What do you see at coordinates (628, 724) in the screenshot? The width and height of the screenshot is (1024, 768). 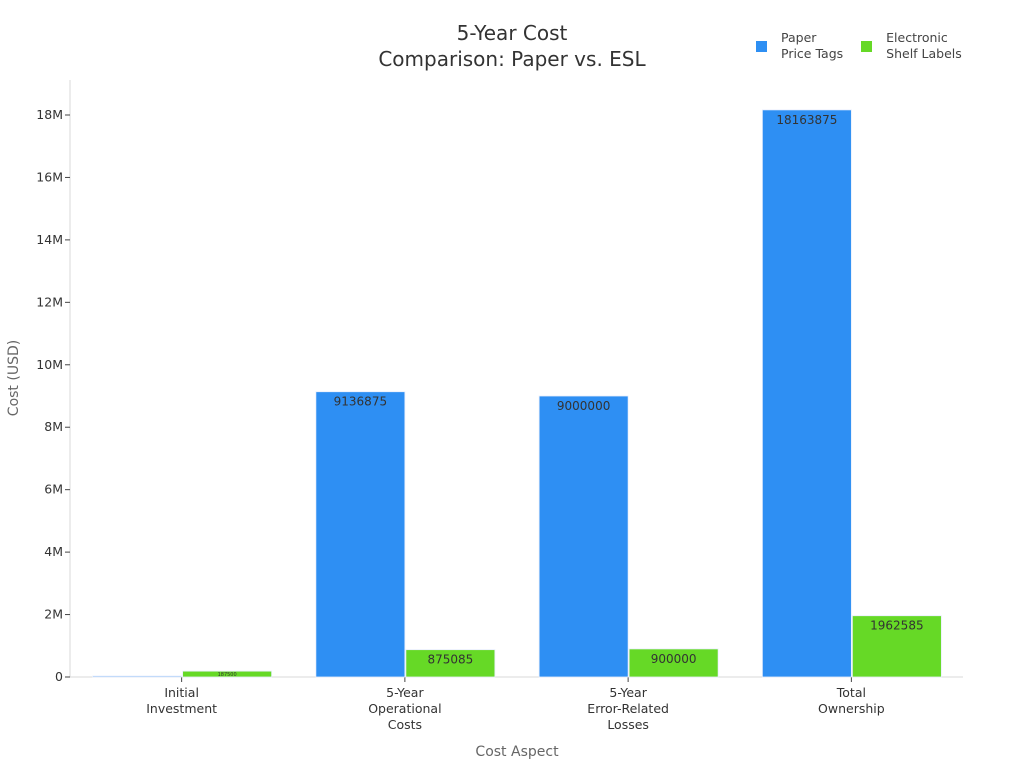 I see `x-tick-label: Losses` at bounding box center [628, 724].